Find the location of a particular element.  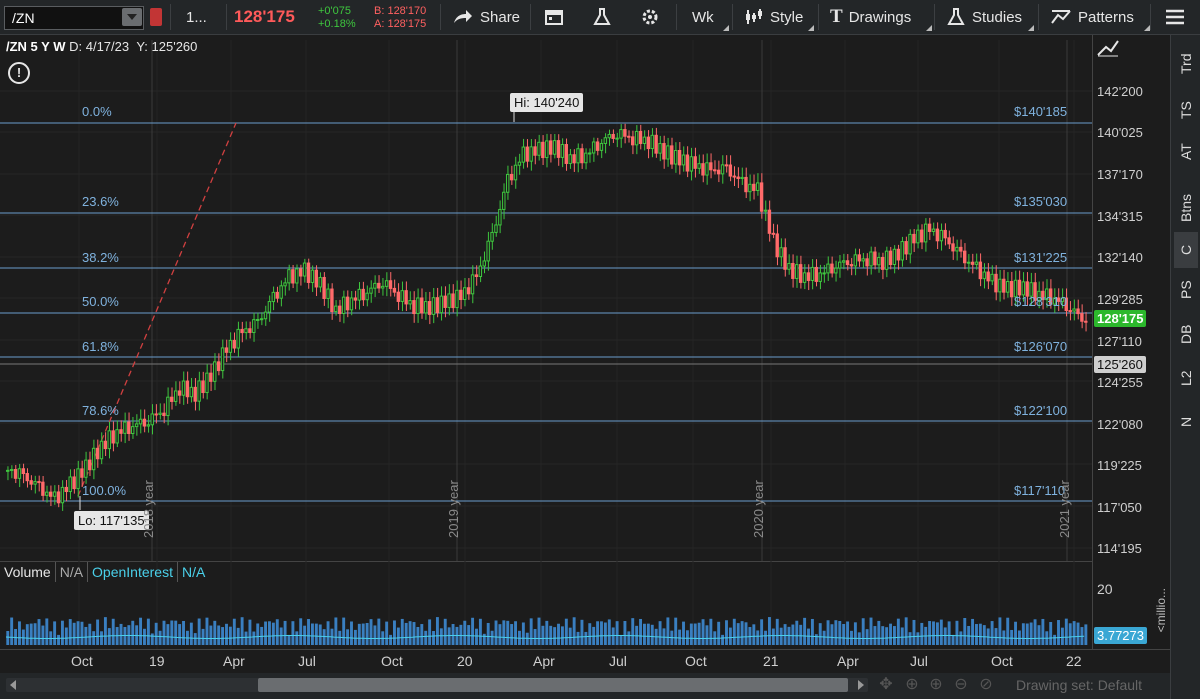

zoom-reset-icon: ⊘ is located at coordinates (986, 684).